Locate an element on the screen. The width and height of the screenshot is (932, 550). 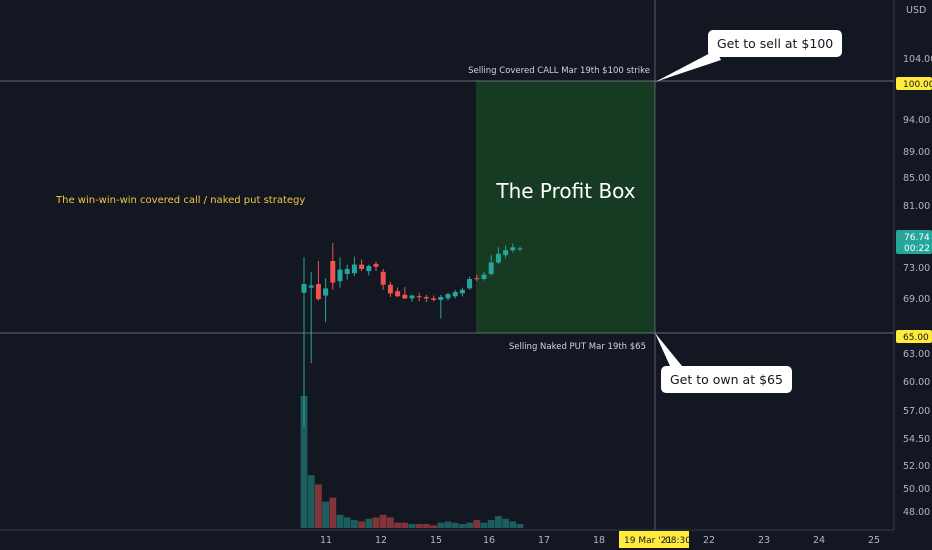
call-strike-badge is located at coordinates (914, 83).